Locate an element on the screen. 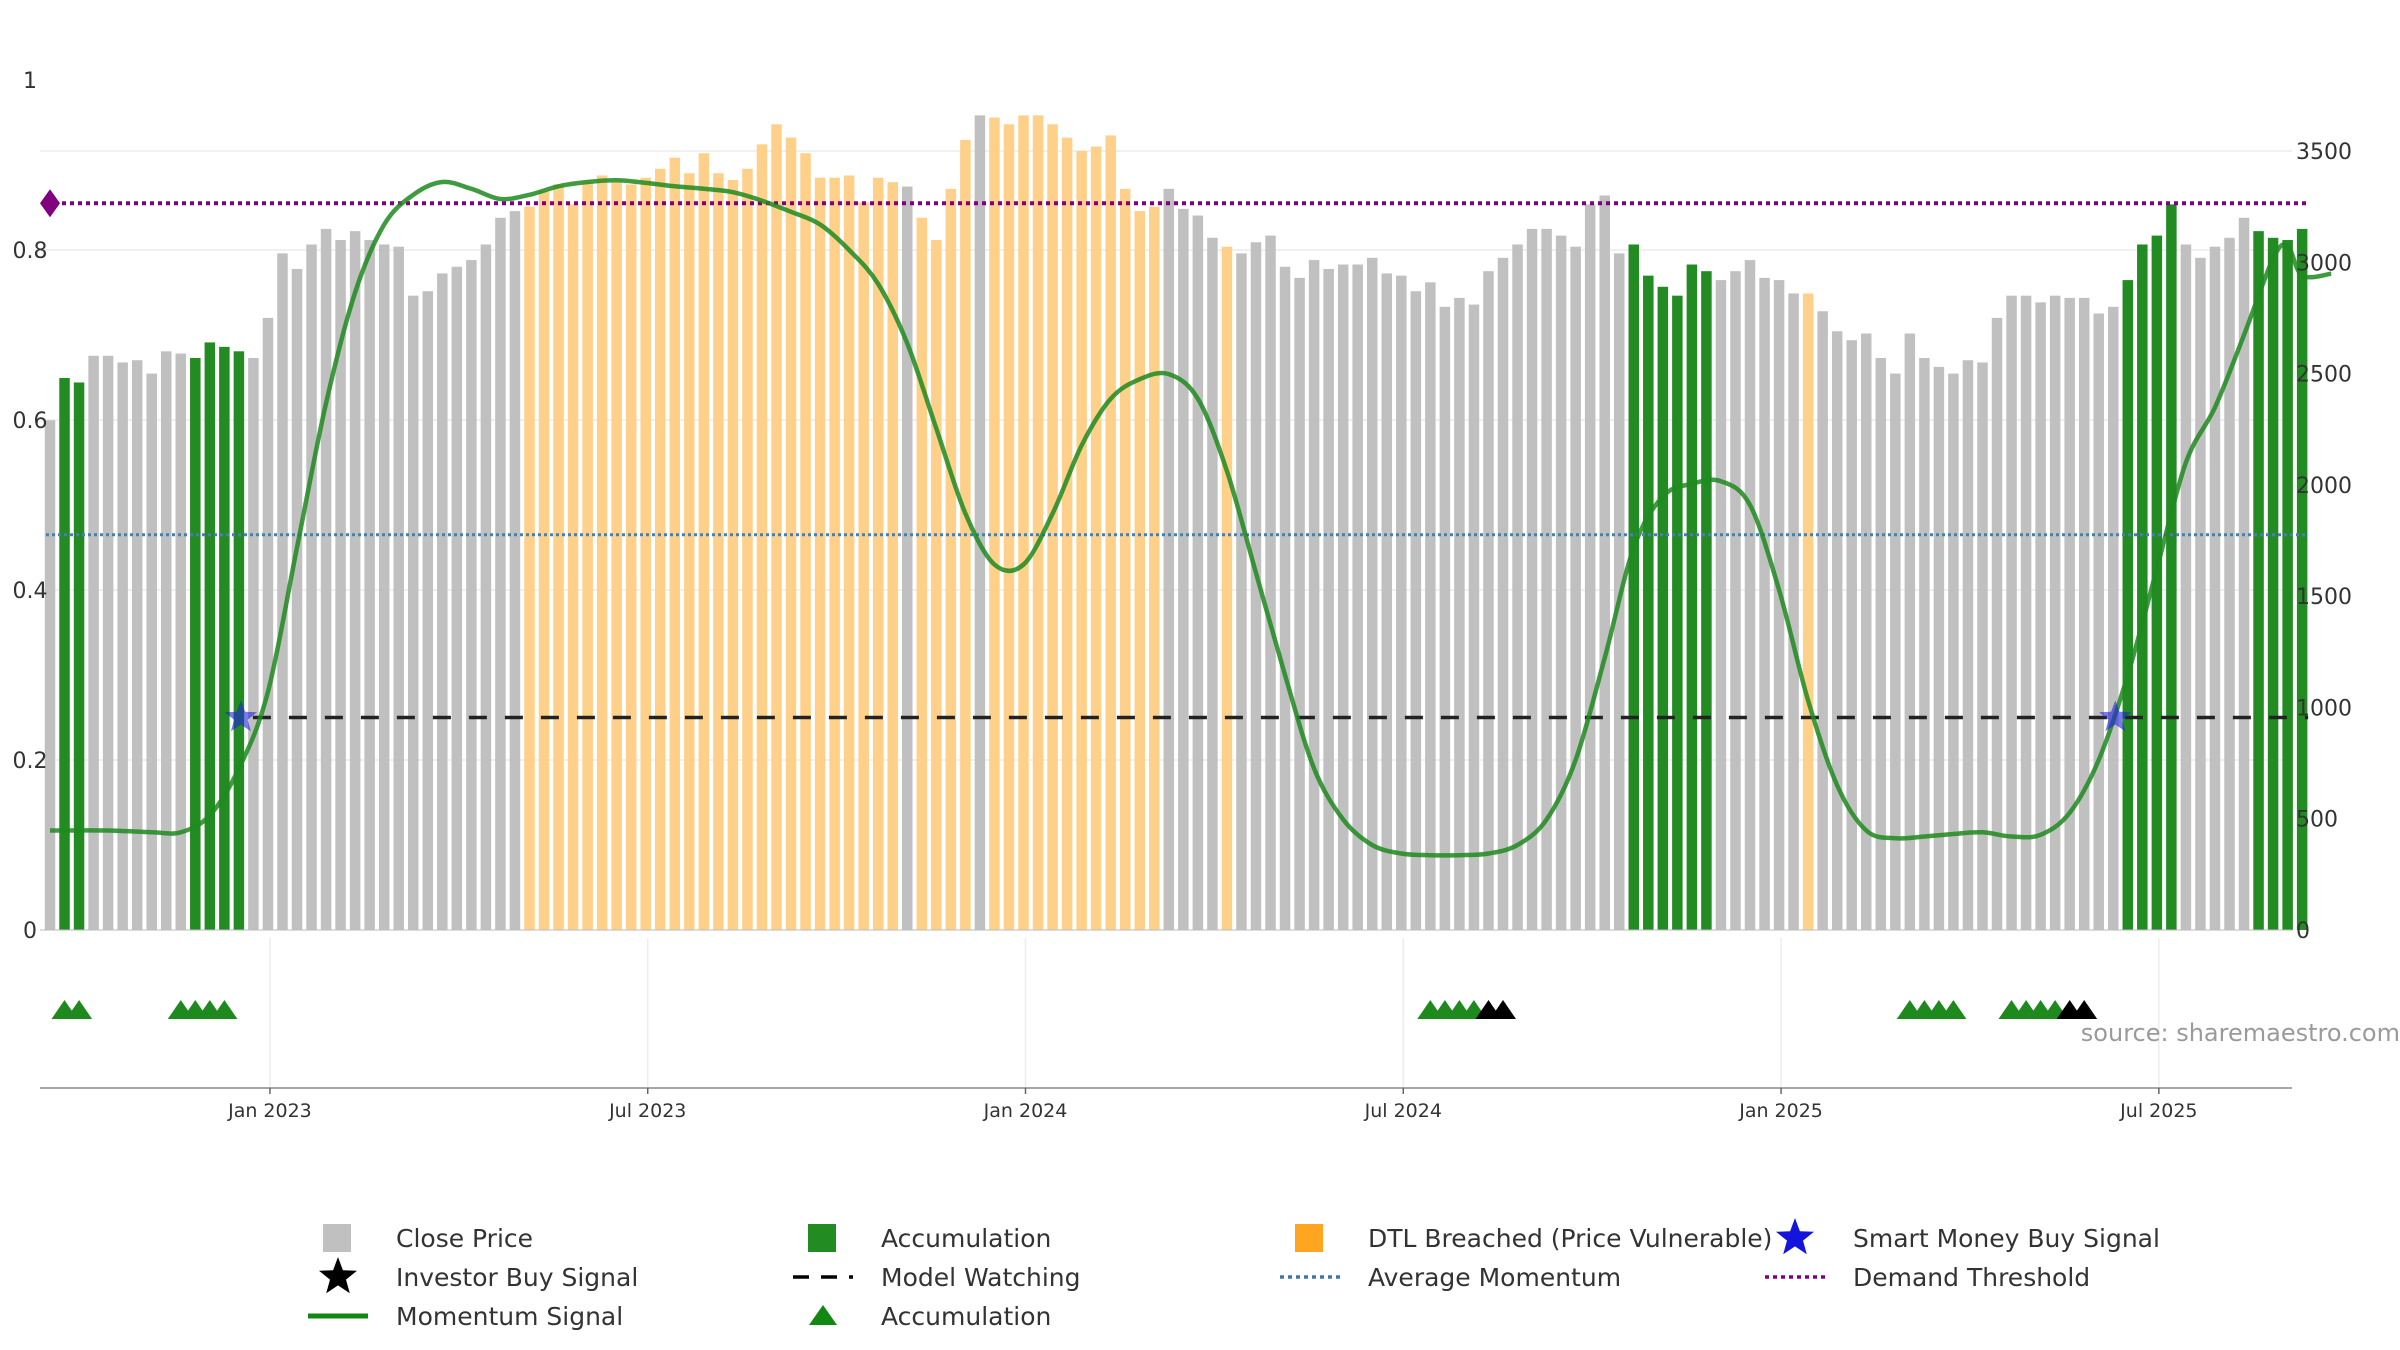 The width and height of the screenshot is (2400, 1350). x-tick-label: Jul 2025 is located at coordinates (2158, 1111).